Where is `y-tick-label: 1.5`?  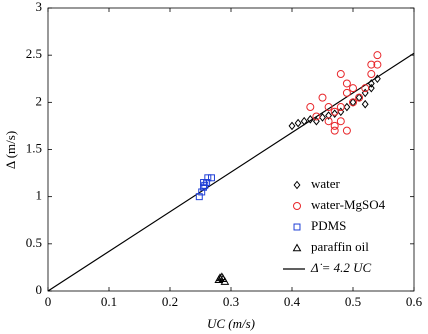
y-tick-label: 1.5 is located at coordinates (34, 147).